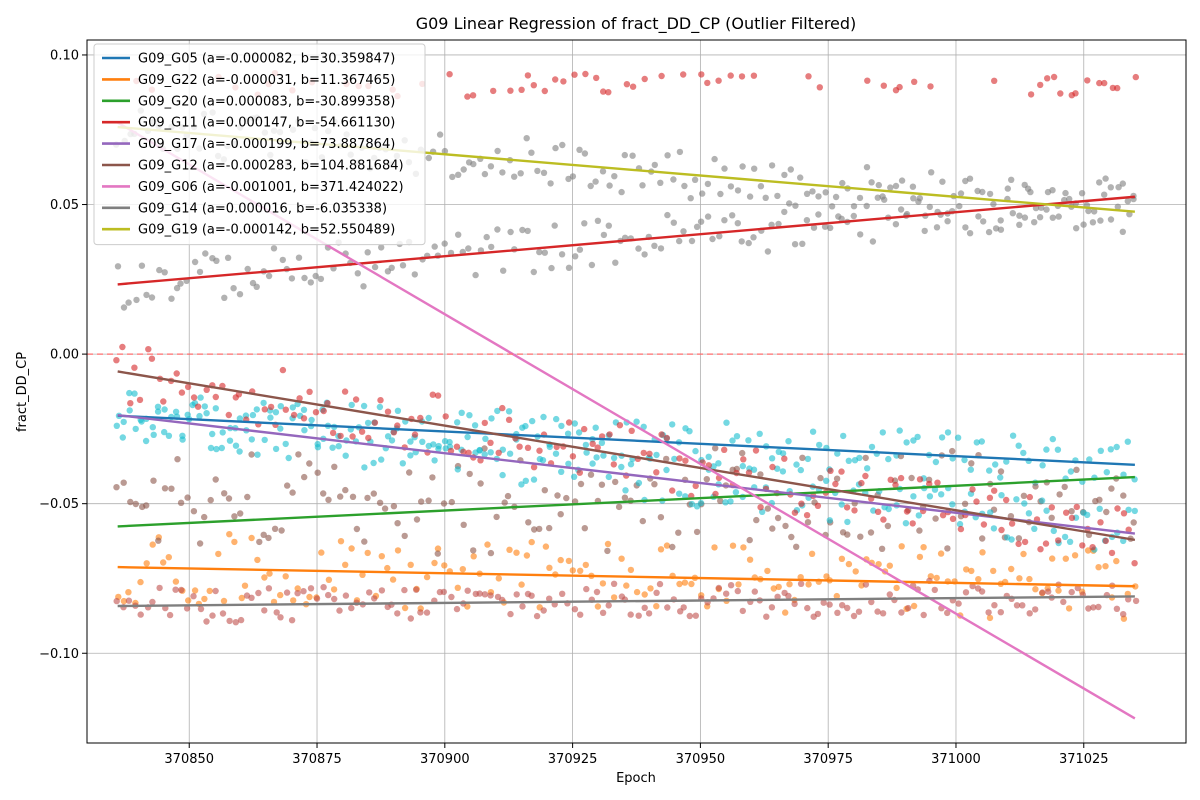 This screenshot has height=800, width=1200. I want to click on regression-line, so click(626, 474).